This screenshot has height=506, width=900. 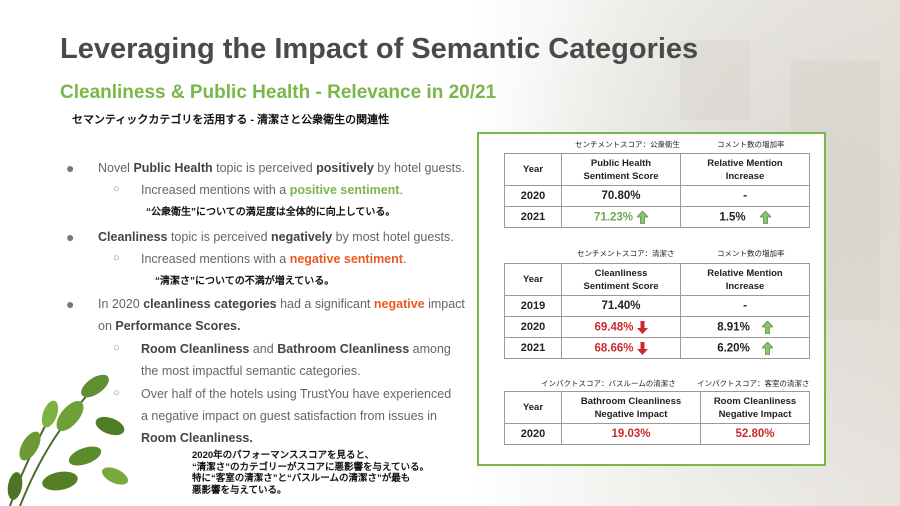 I want to click on text-bold: Performance Scores., so click(x=178, y=326).